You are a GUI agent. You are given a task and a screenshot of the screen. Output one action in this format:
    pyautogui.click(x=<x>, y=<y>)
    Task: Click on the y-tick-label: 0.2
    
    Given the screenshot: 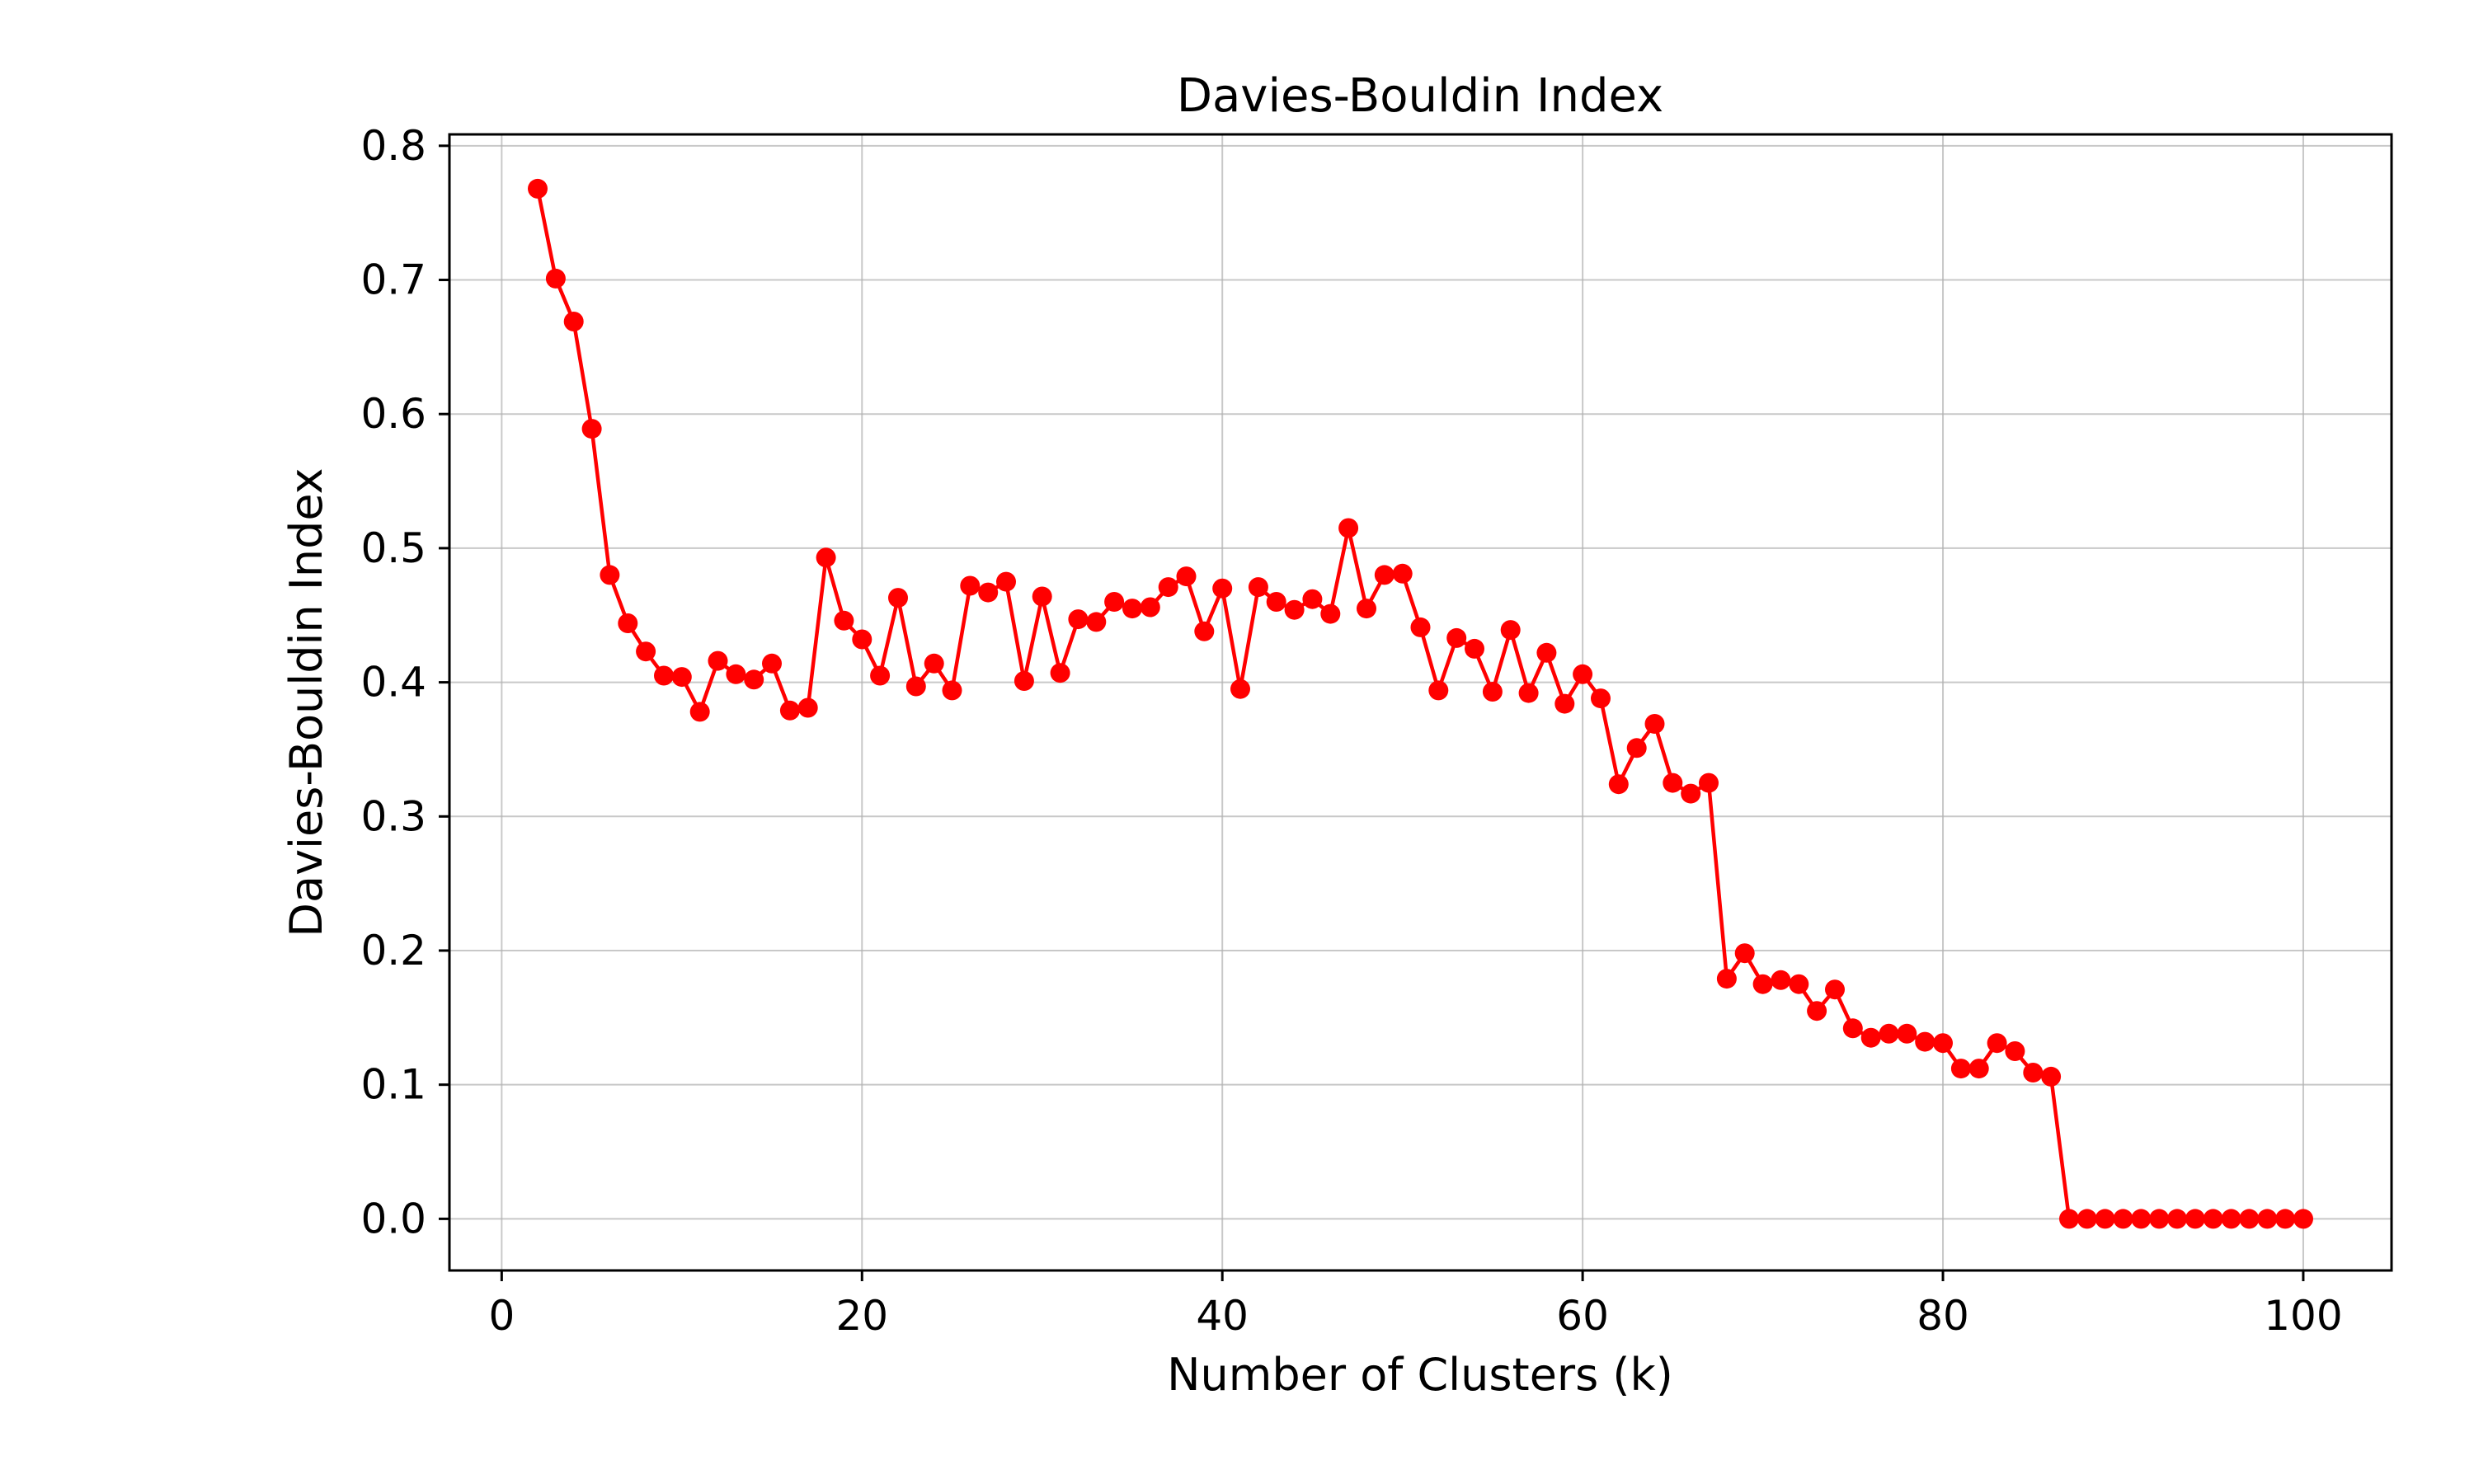 What is the action you would take?
    pyautogui.click(x=393, y=950)
    